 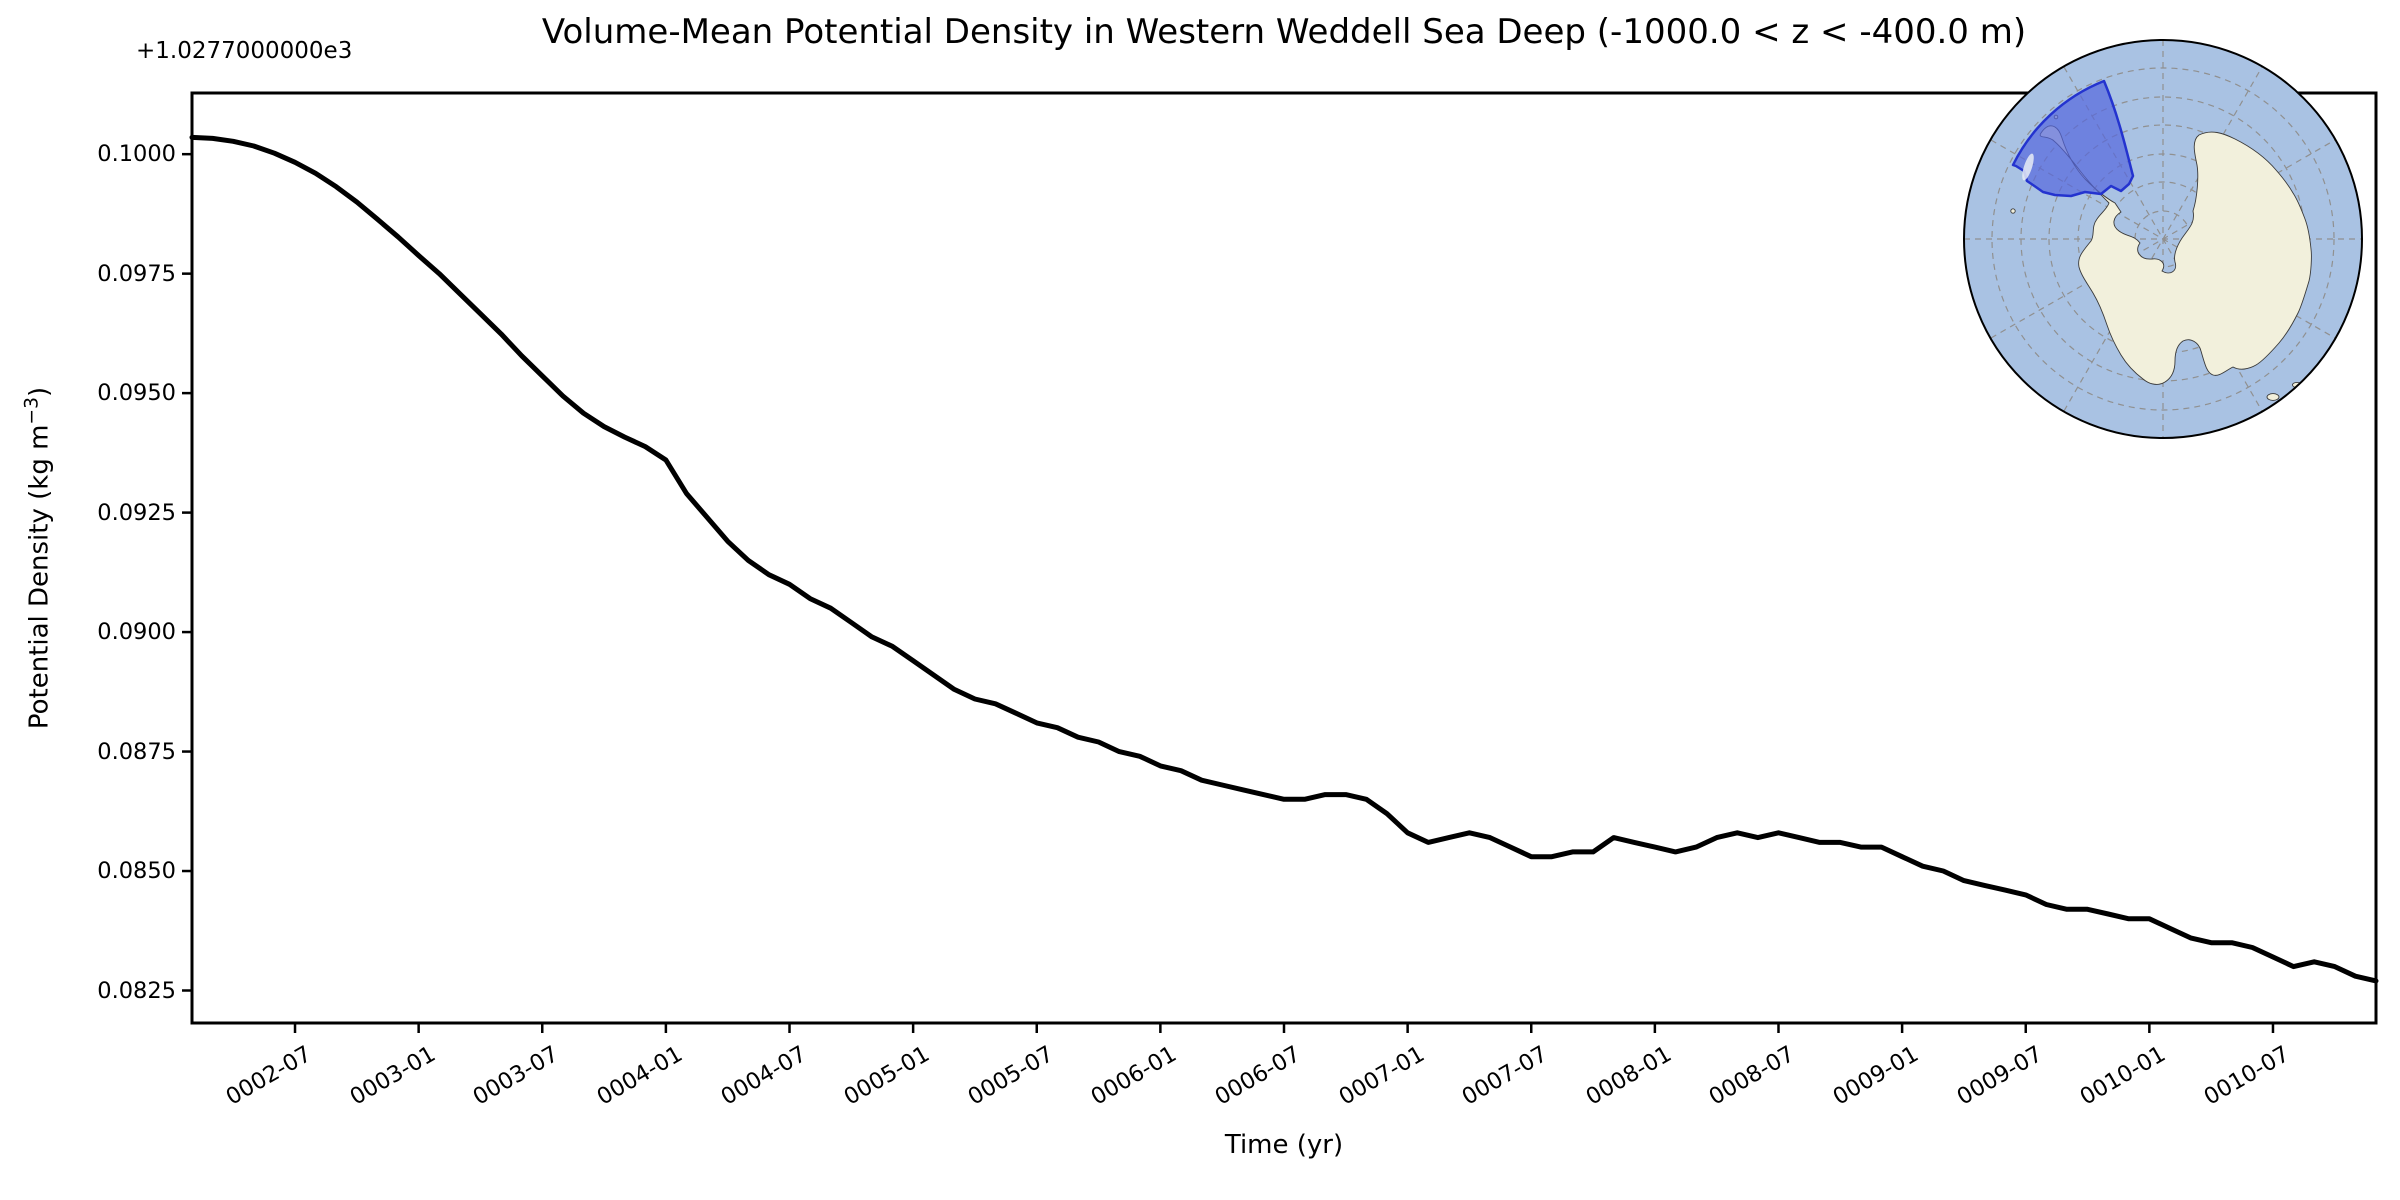 I want to click on y-tick-label: 0.0900, so click(x=136, y=632).